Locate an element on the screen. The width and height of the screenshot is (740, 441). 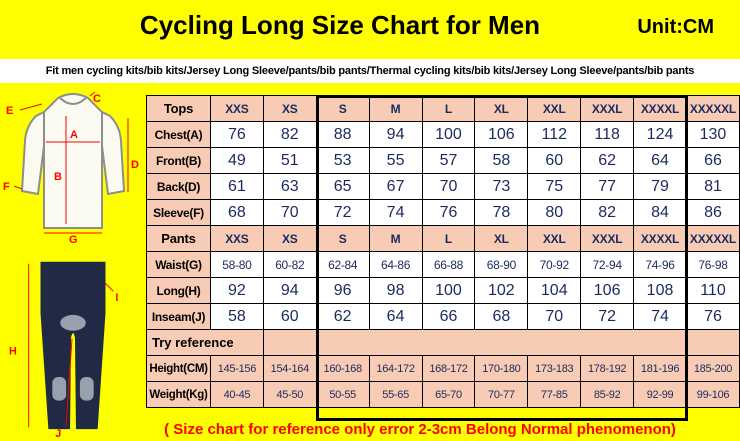
table-cell: 124 is located at coordinates (660, 134).